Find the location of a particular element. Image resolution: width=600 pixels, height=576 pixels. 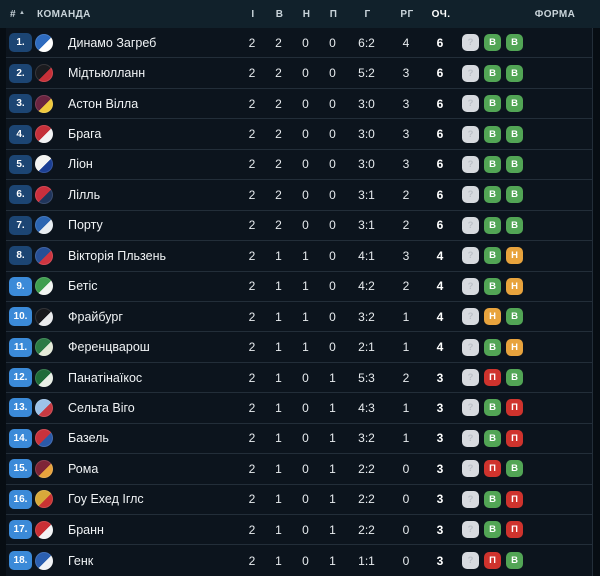

column-header-draws: Н is located at coordinates (306, 14).